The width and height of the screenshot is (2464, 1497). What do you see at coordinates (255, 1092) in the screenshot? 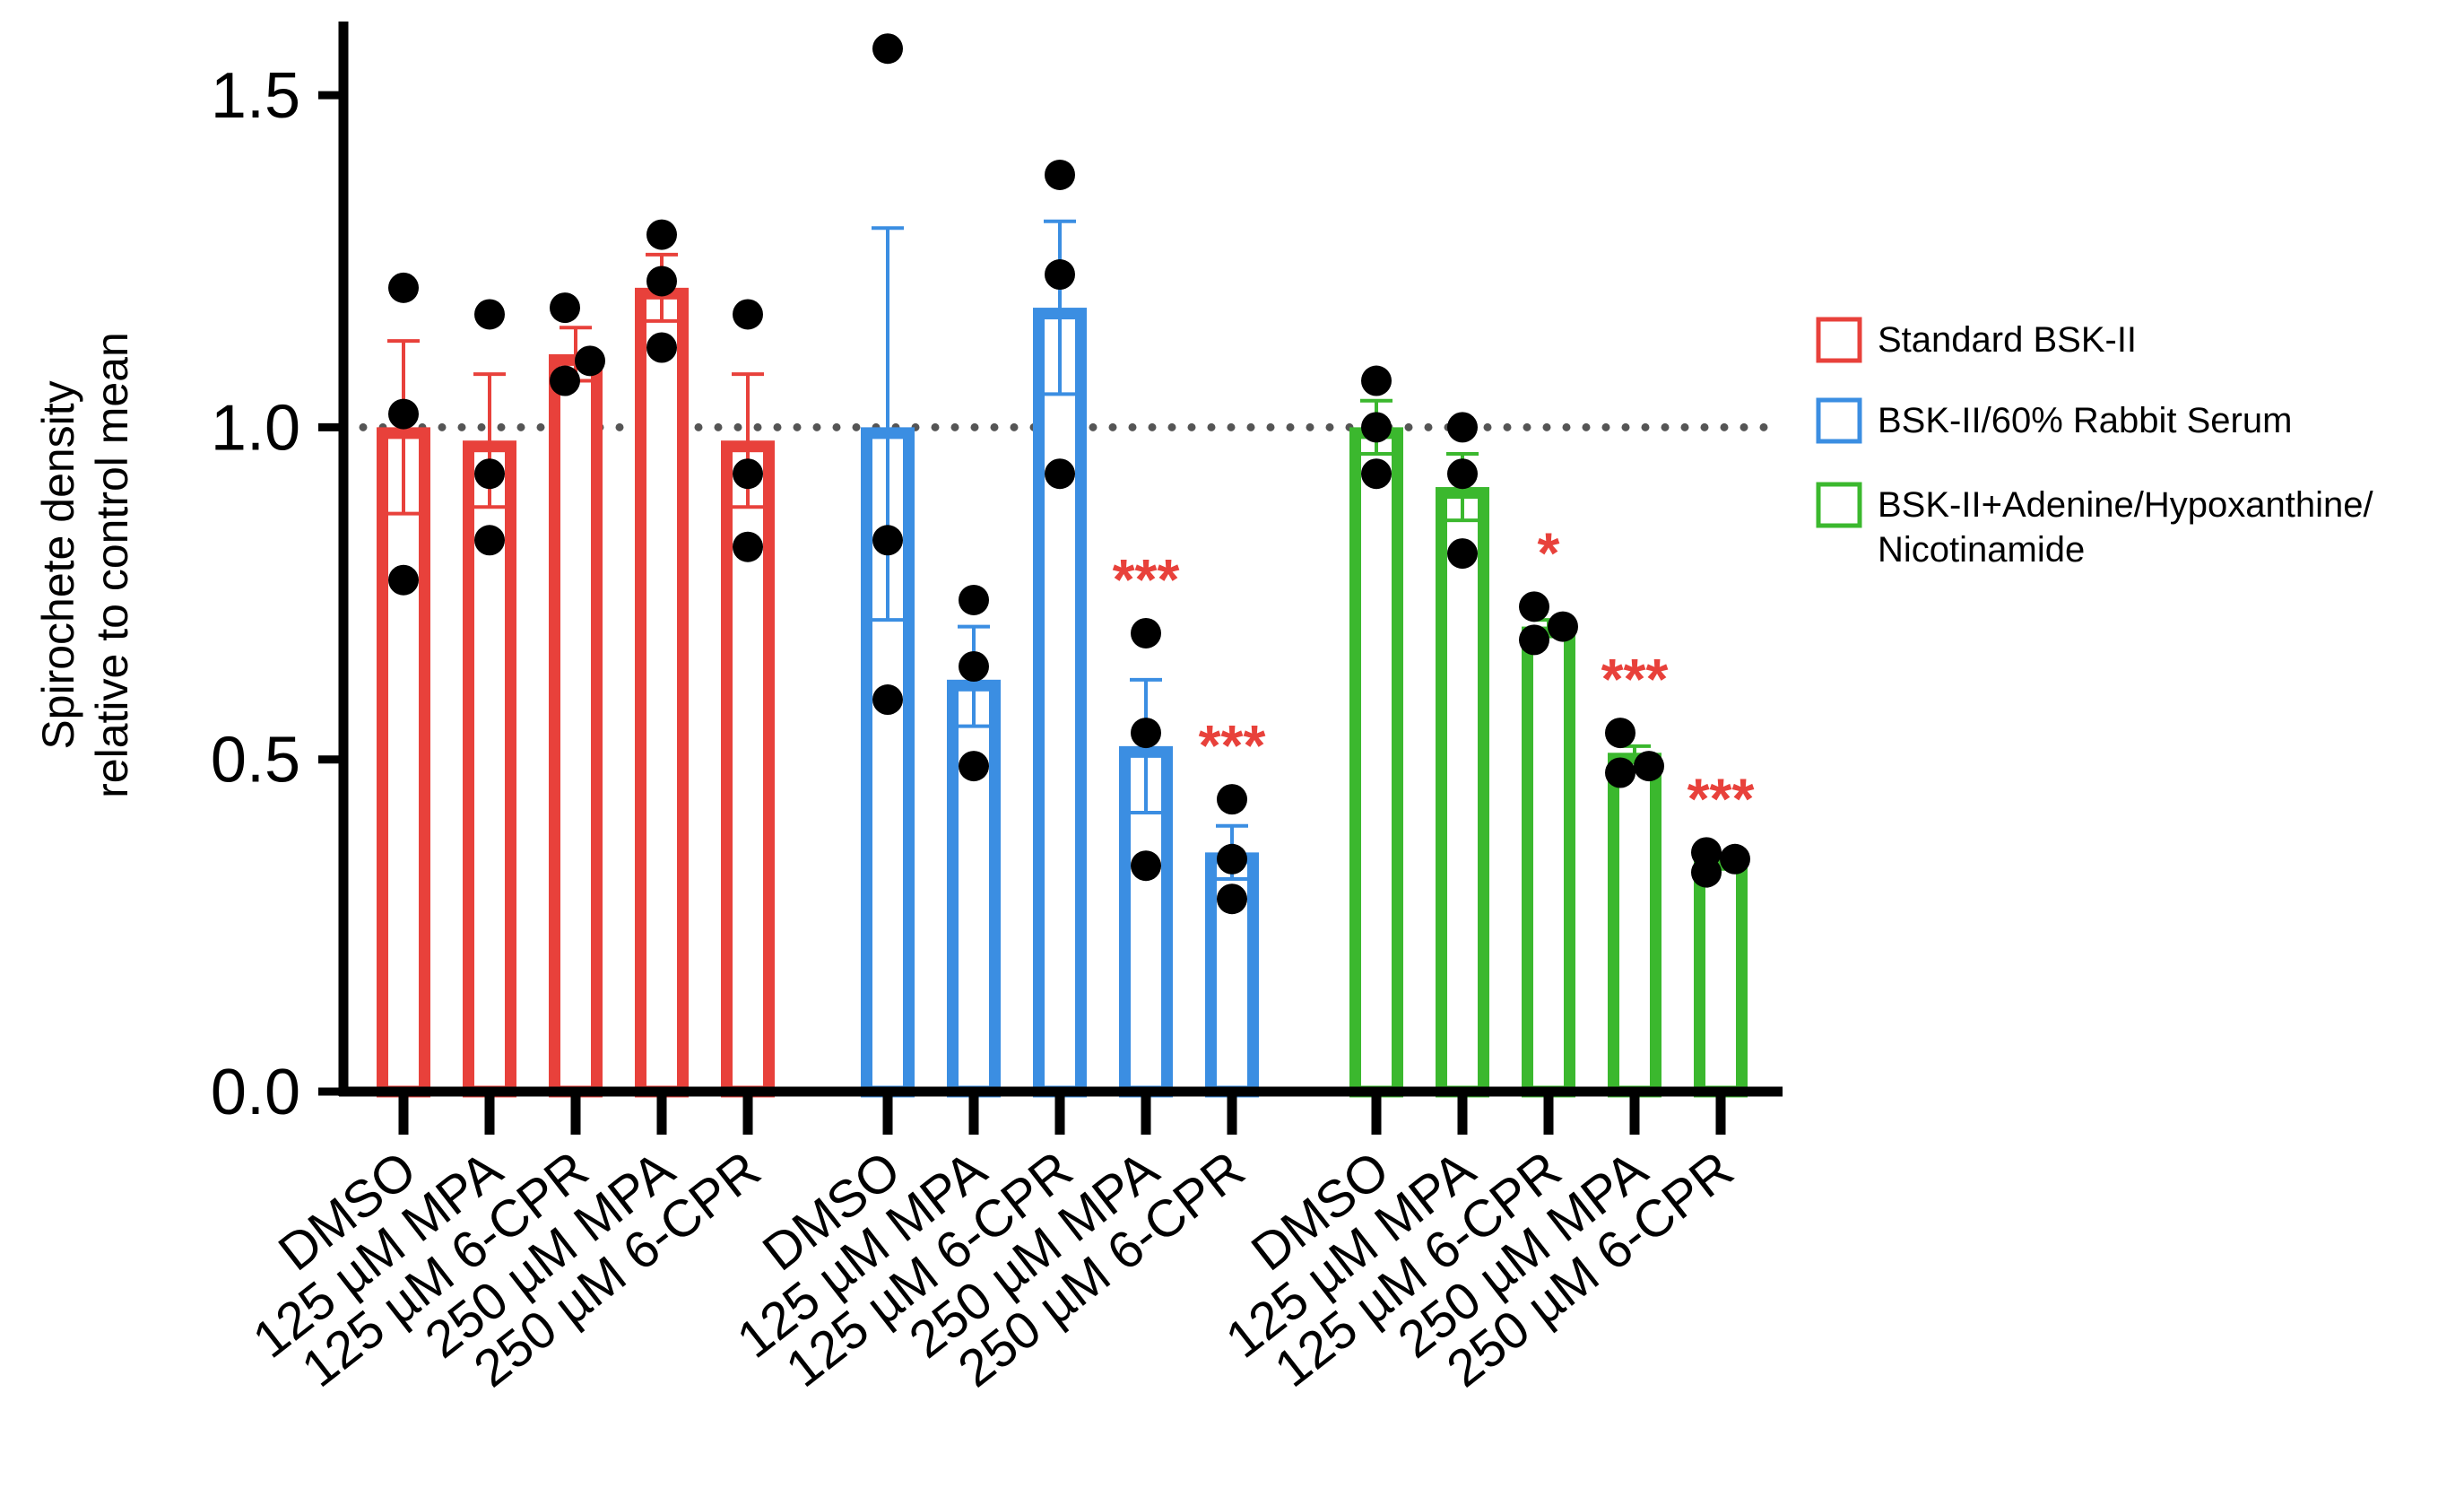
I see `y-tick-label-1: 0.0` at bounding box center [255, 1092].